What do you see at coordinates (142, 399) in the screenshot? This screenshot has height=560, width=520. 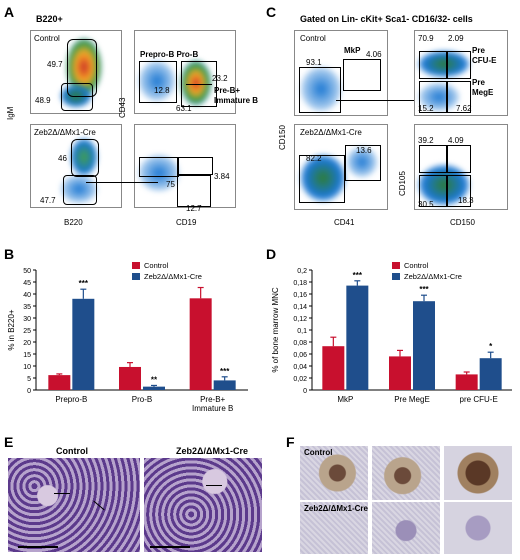 I see `x-tick-label: Pro-B` at bounding box center [142, 399].